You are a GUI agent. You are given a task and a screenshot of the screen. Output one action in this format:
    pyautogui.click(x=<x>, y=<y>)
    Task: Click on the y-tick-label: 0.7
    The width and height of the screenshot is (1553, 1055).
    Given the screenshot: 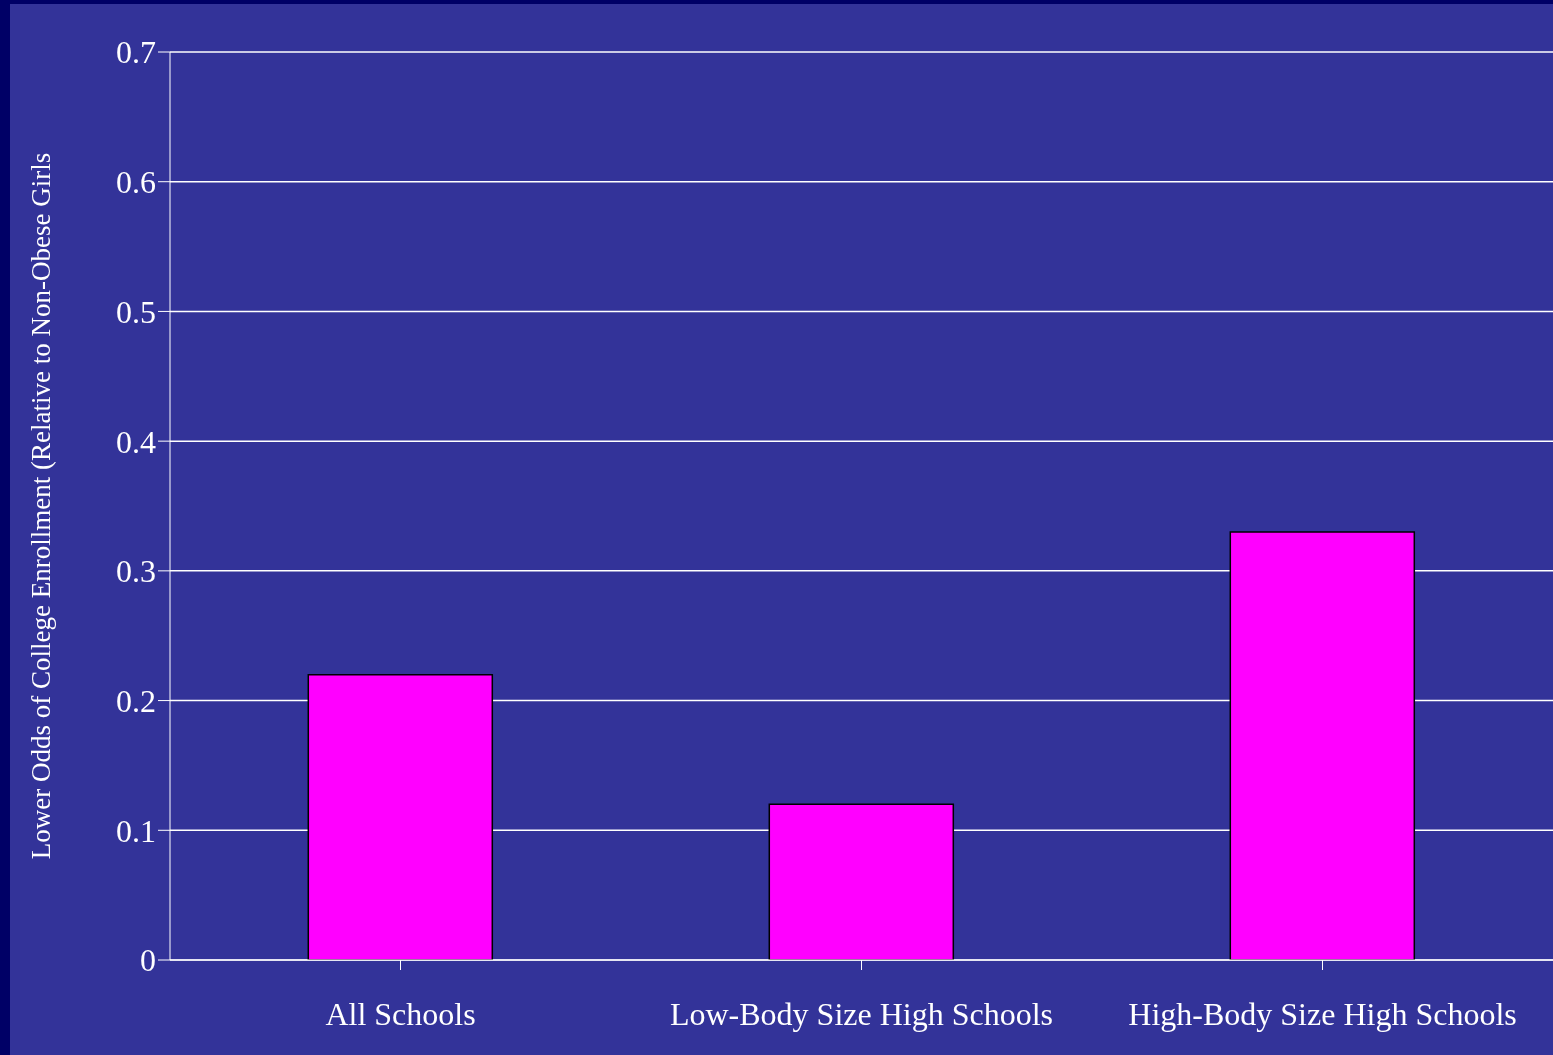 What is the action you would take?
    pyautogui.click(x=136, y=52)
    